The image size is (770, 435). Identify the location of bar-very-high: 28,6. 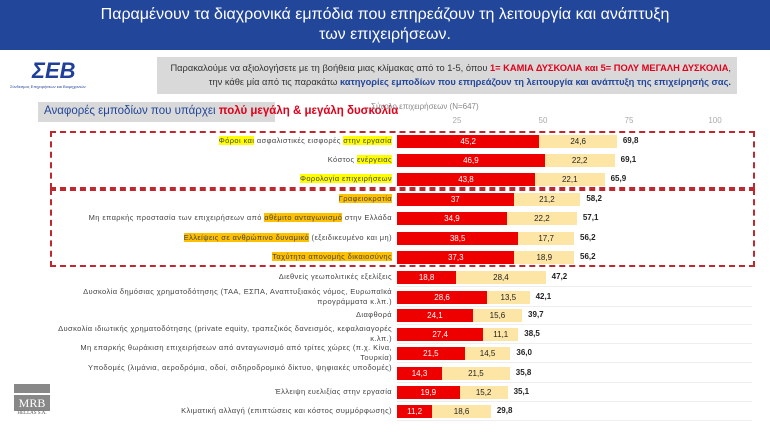
(442, 297).